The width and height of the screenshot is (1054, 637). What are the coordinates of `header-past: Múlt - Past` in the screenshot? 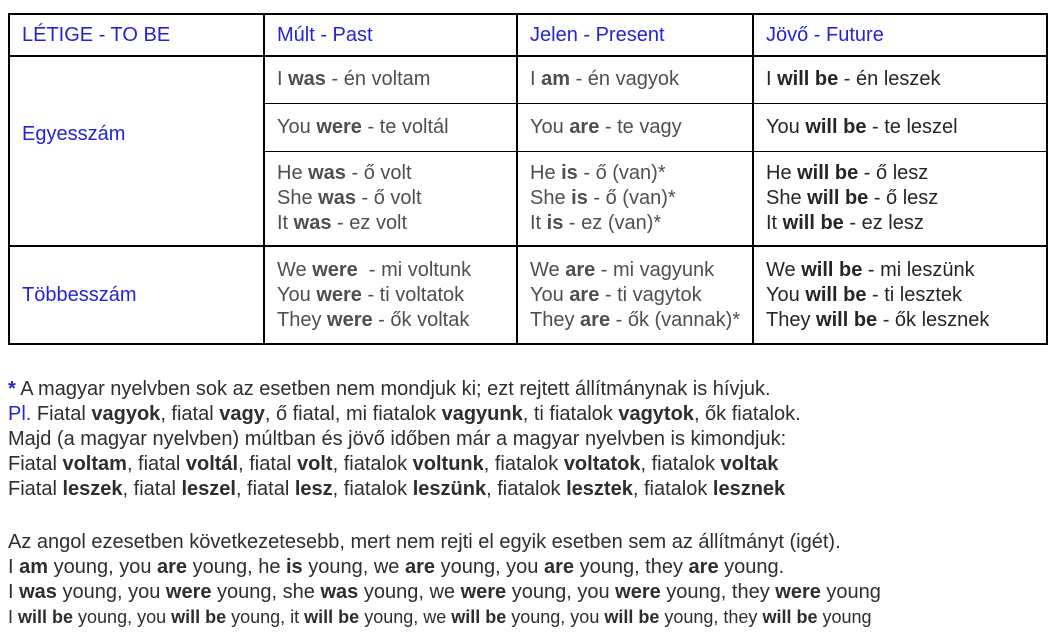 It's located at (390, 35).